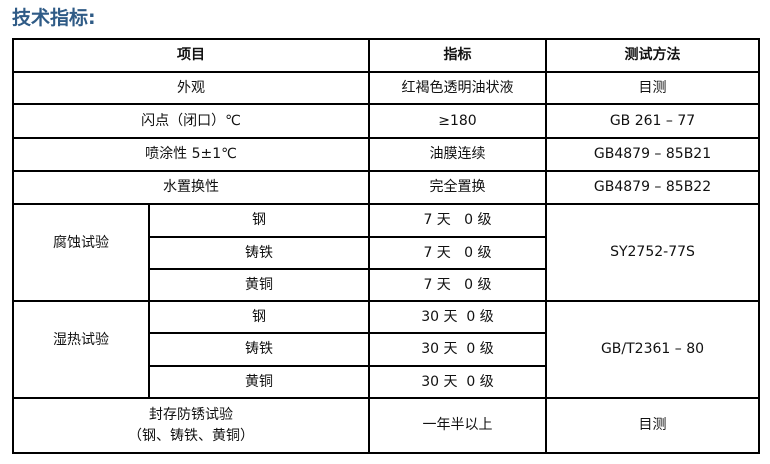 The width and height of the screenshot is (770, 464). I want to click on spec-cell: 红褐色透明油状液, so click(457, 88).